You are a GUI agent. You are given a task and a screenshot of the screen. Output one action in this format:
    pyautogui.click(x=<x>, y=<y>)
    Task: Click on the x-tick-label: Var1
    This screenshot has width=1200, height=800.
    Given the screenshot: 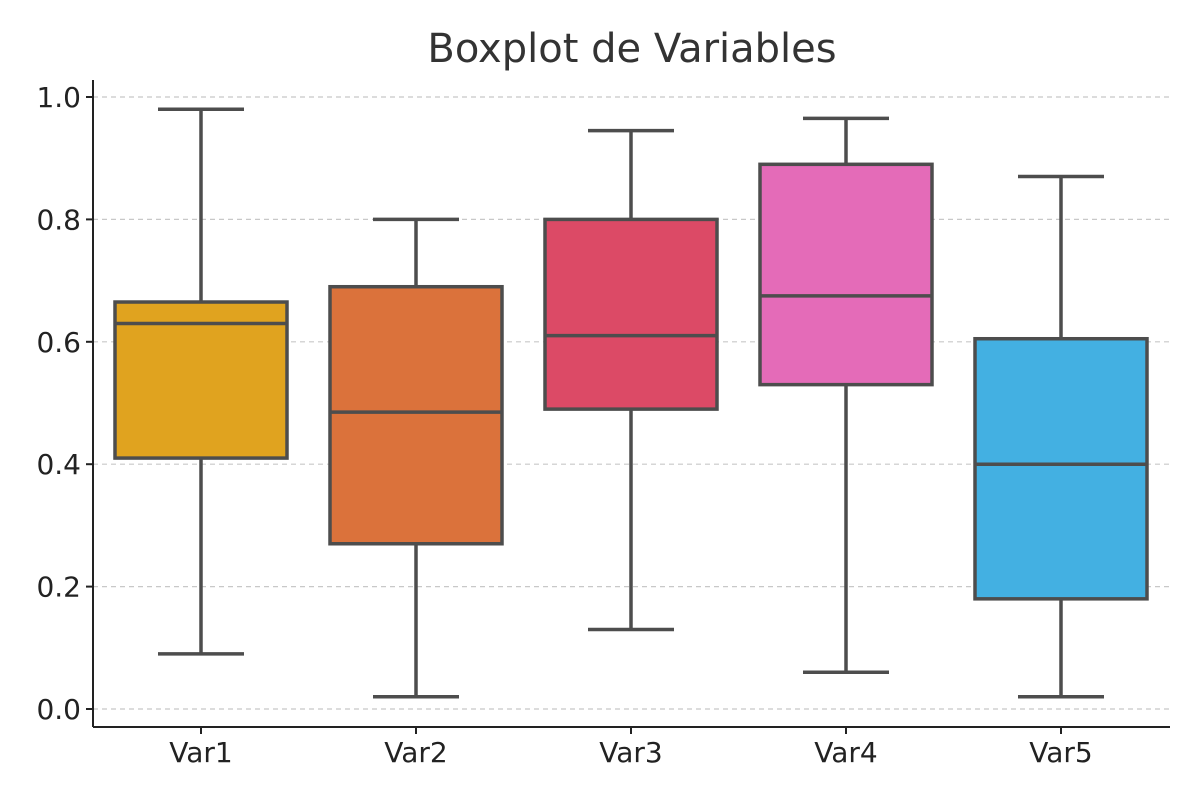 What is the action you would take?
    pyautogui.click(x=200, y=752)
    